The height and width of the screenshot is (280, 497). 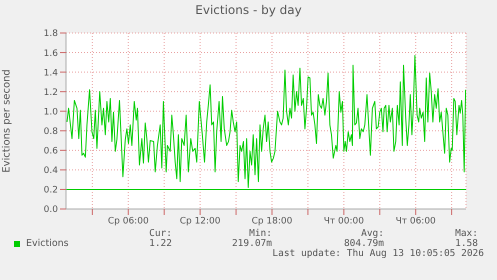 I want to click on y-tick-label: 1.2, so click(x=51, y=93).